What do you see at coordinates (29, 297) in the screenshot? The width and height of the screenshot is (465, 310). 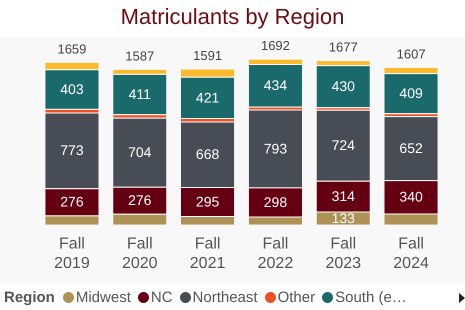 I see `legend-title: Region` at bounding box center [29, 297].